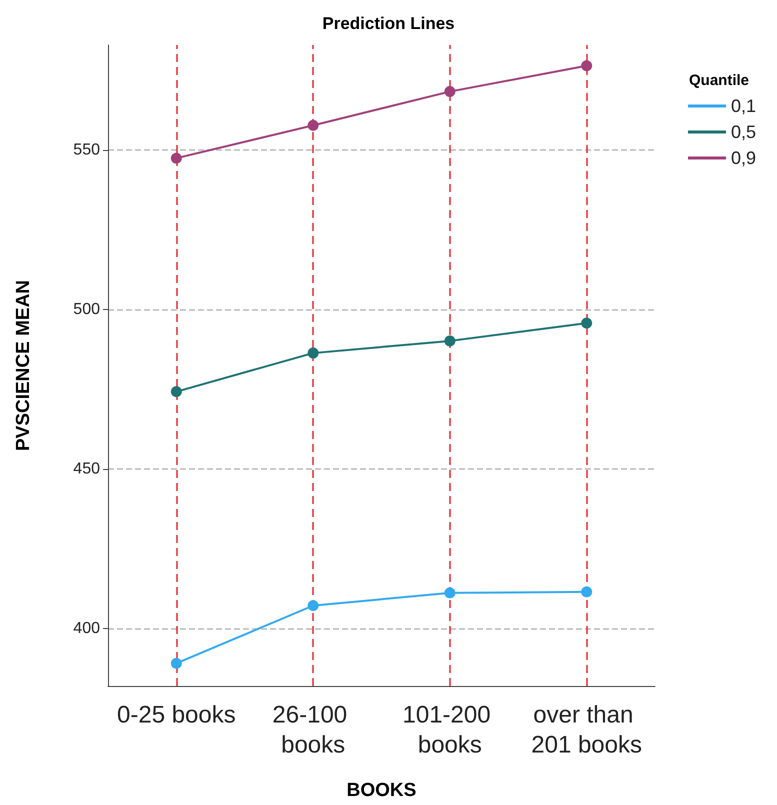 The image size is (777, 805). I want to click on x-tick-label: 0-25 books, so click(176, 715).